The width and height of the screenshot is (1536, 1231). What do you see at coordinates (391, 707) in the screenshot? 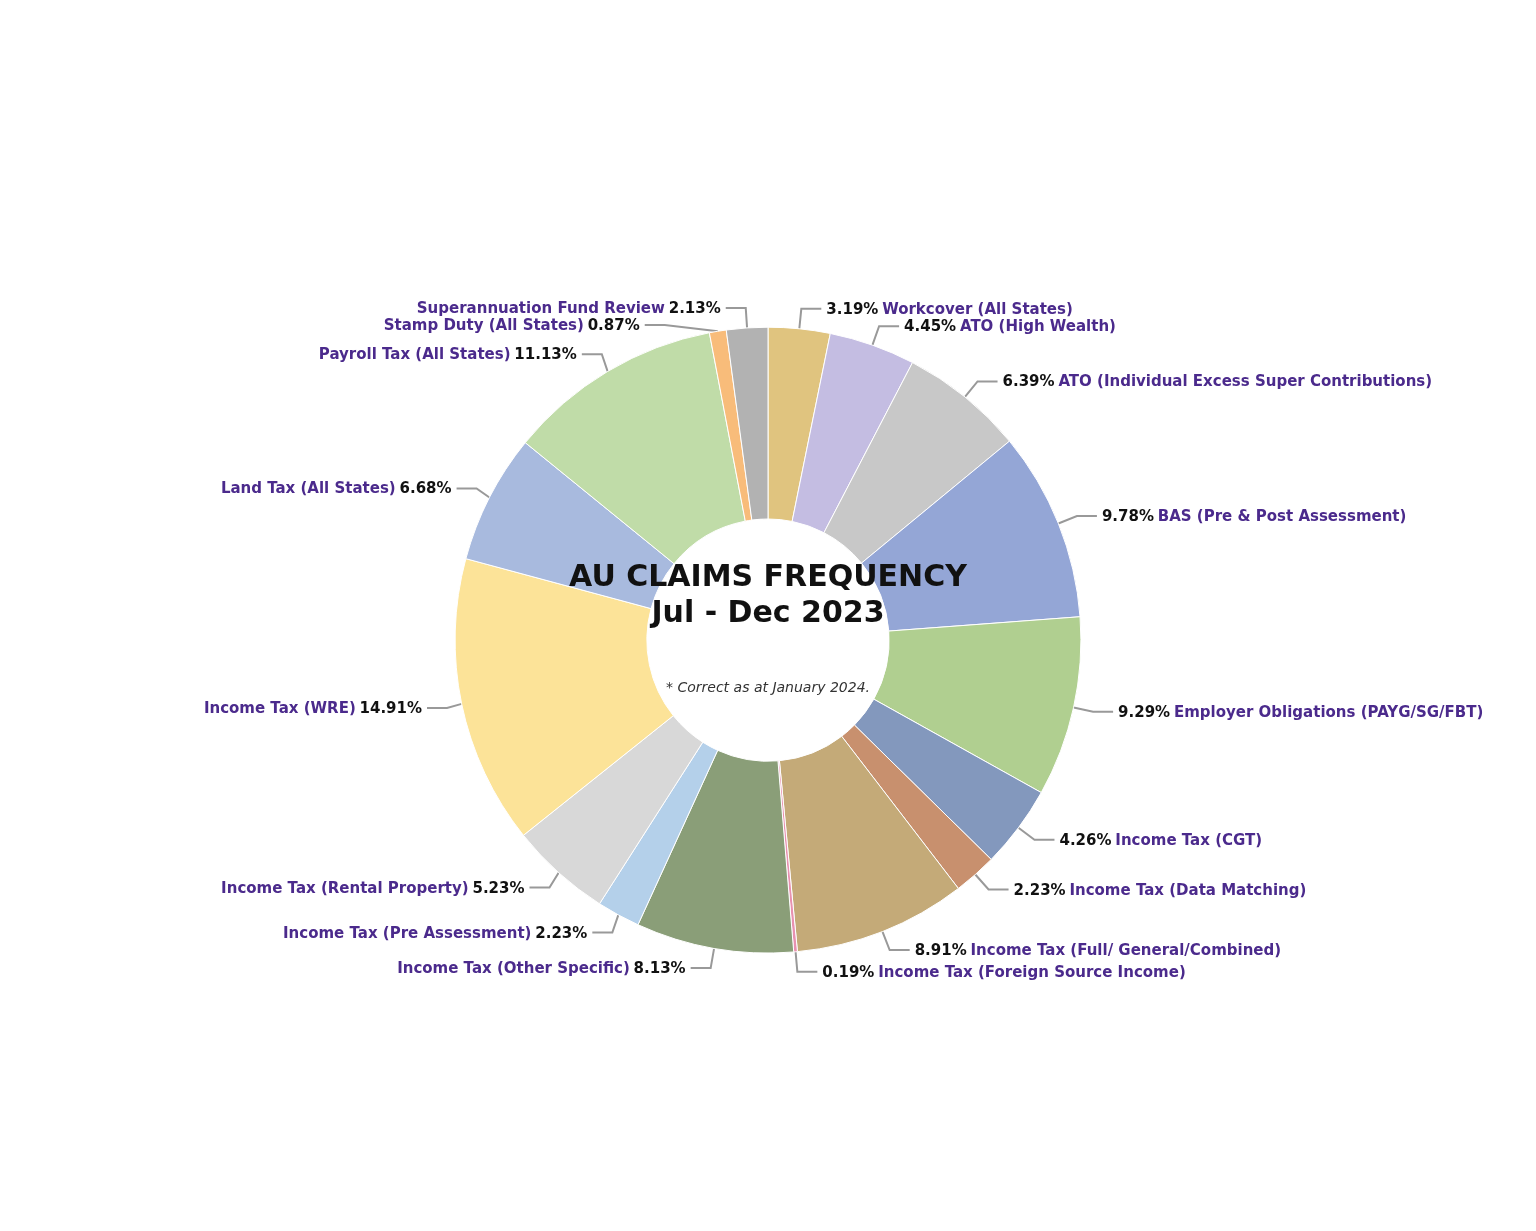
I see `data-label: 14.91%` at bounding box center [391, 707].